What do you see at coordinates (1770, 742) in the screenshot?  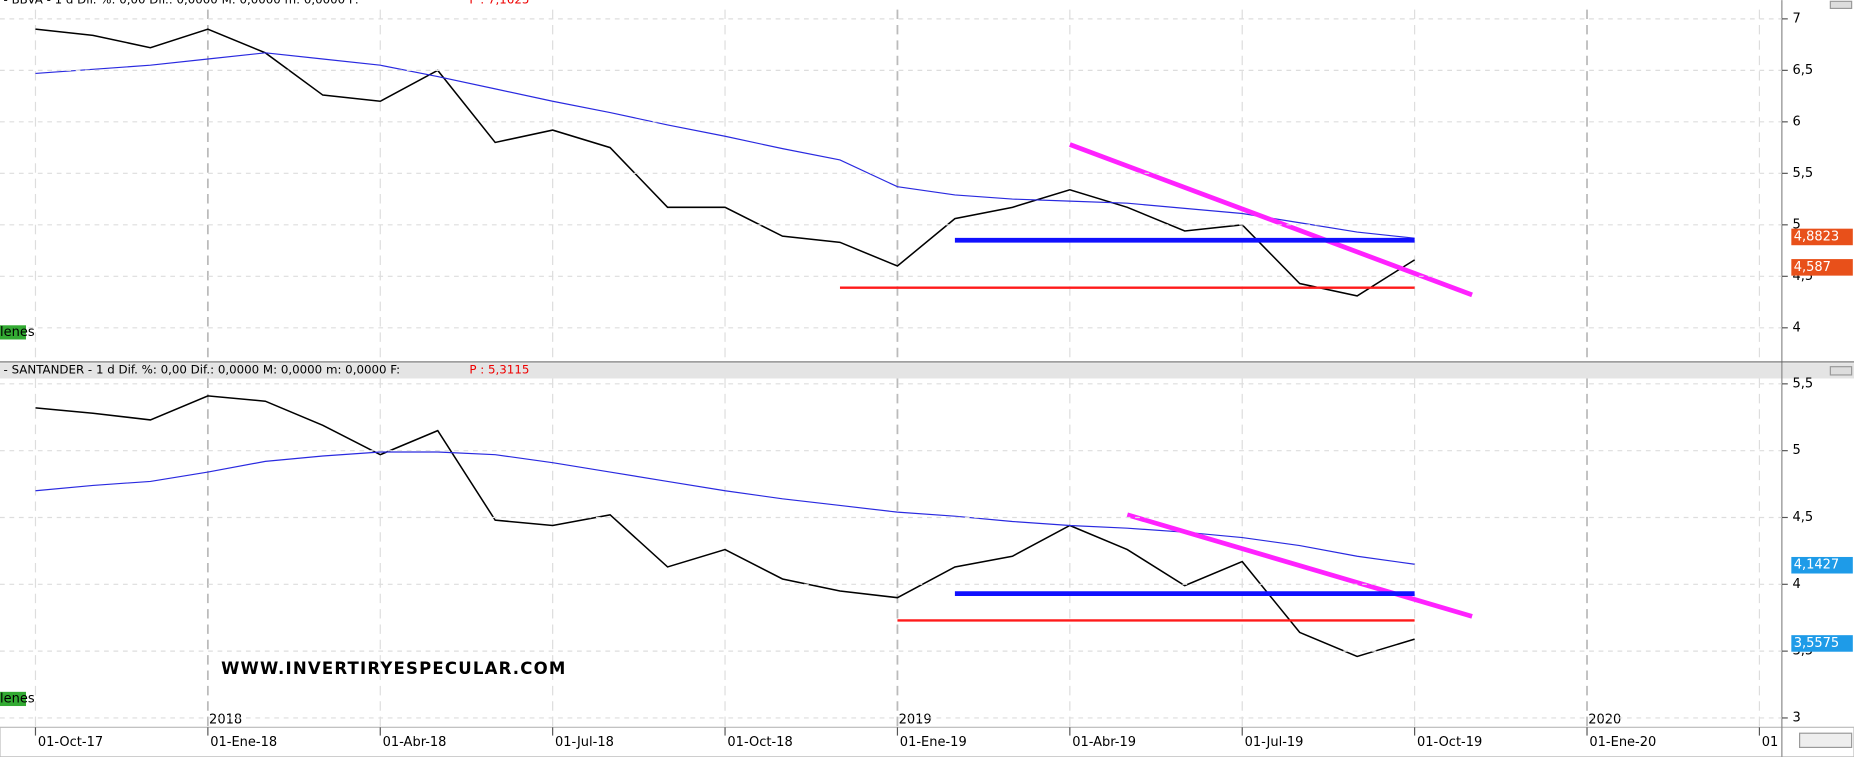 I see `x-tick-label: 01` at bounding box center [1770, 742].